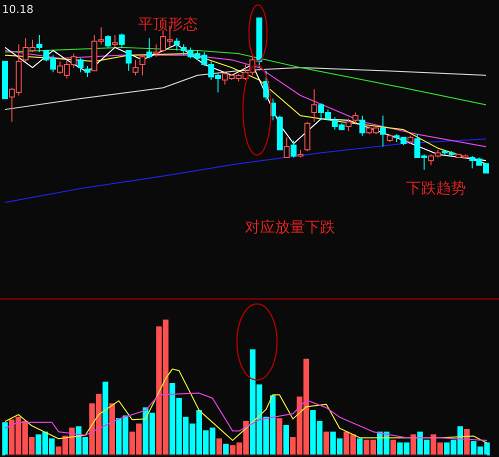  I want to click on text: 下跌趋势, so click(436, 188).